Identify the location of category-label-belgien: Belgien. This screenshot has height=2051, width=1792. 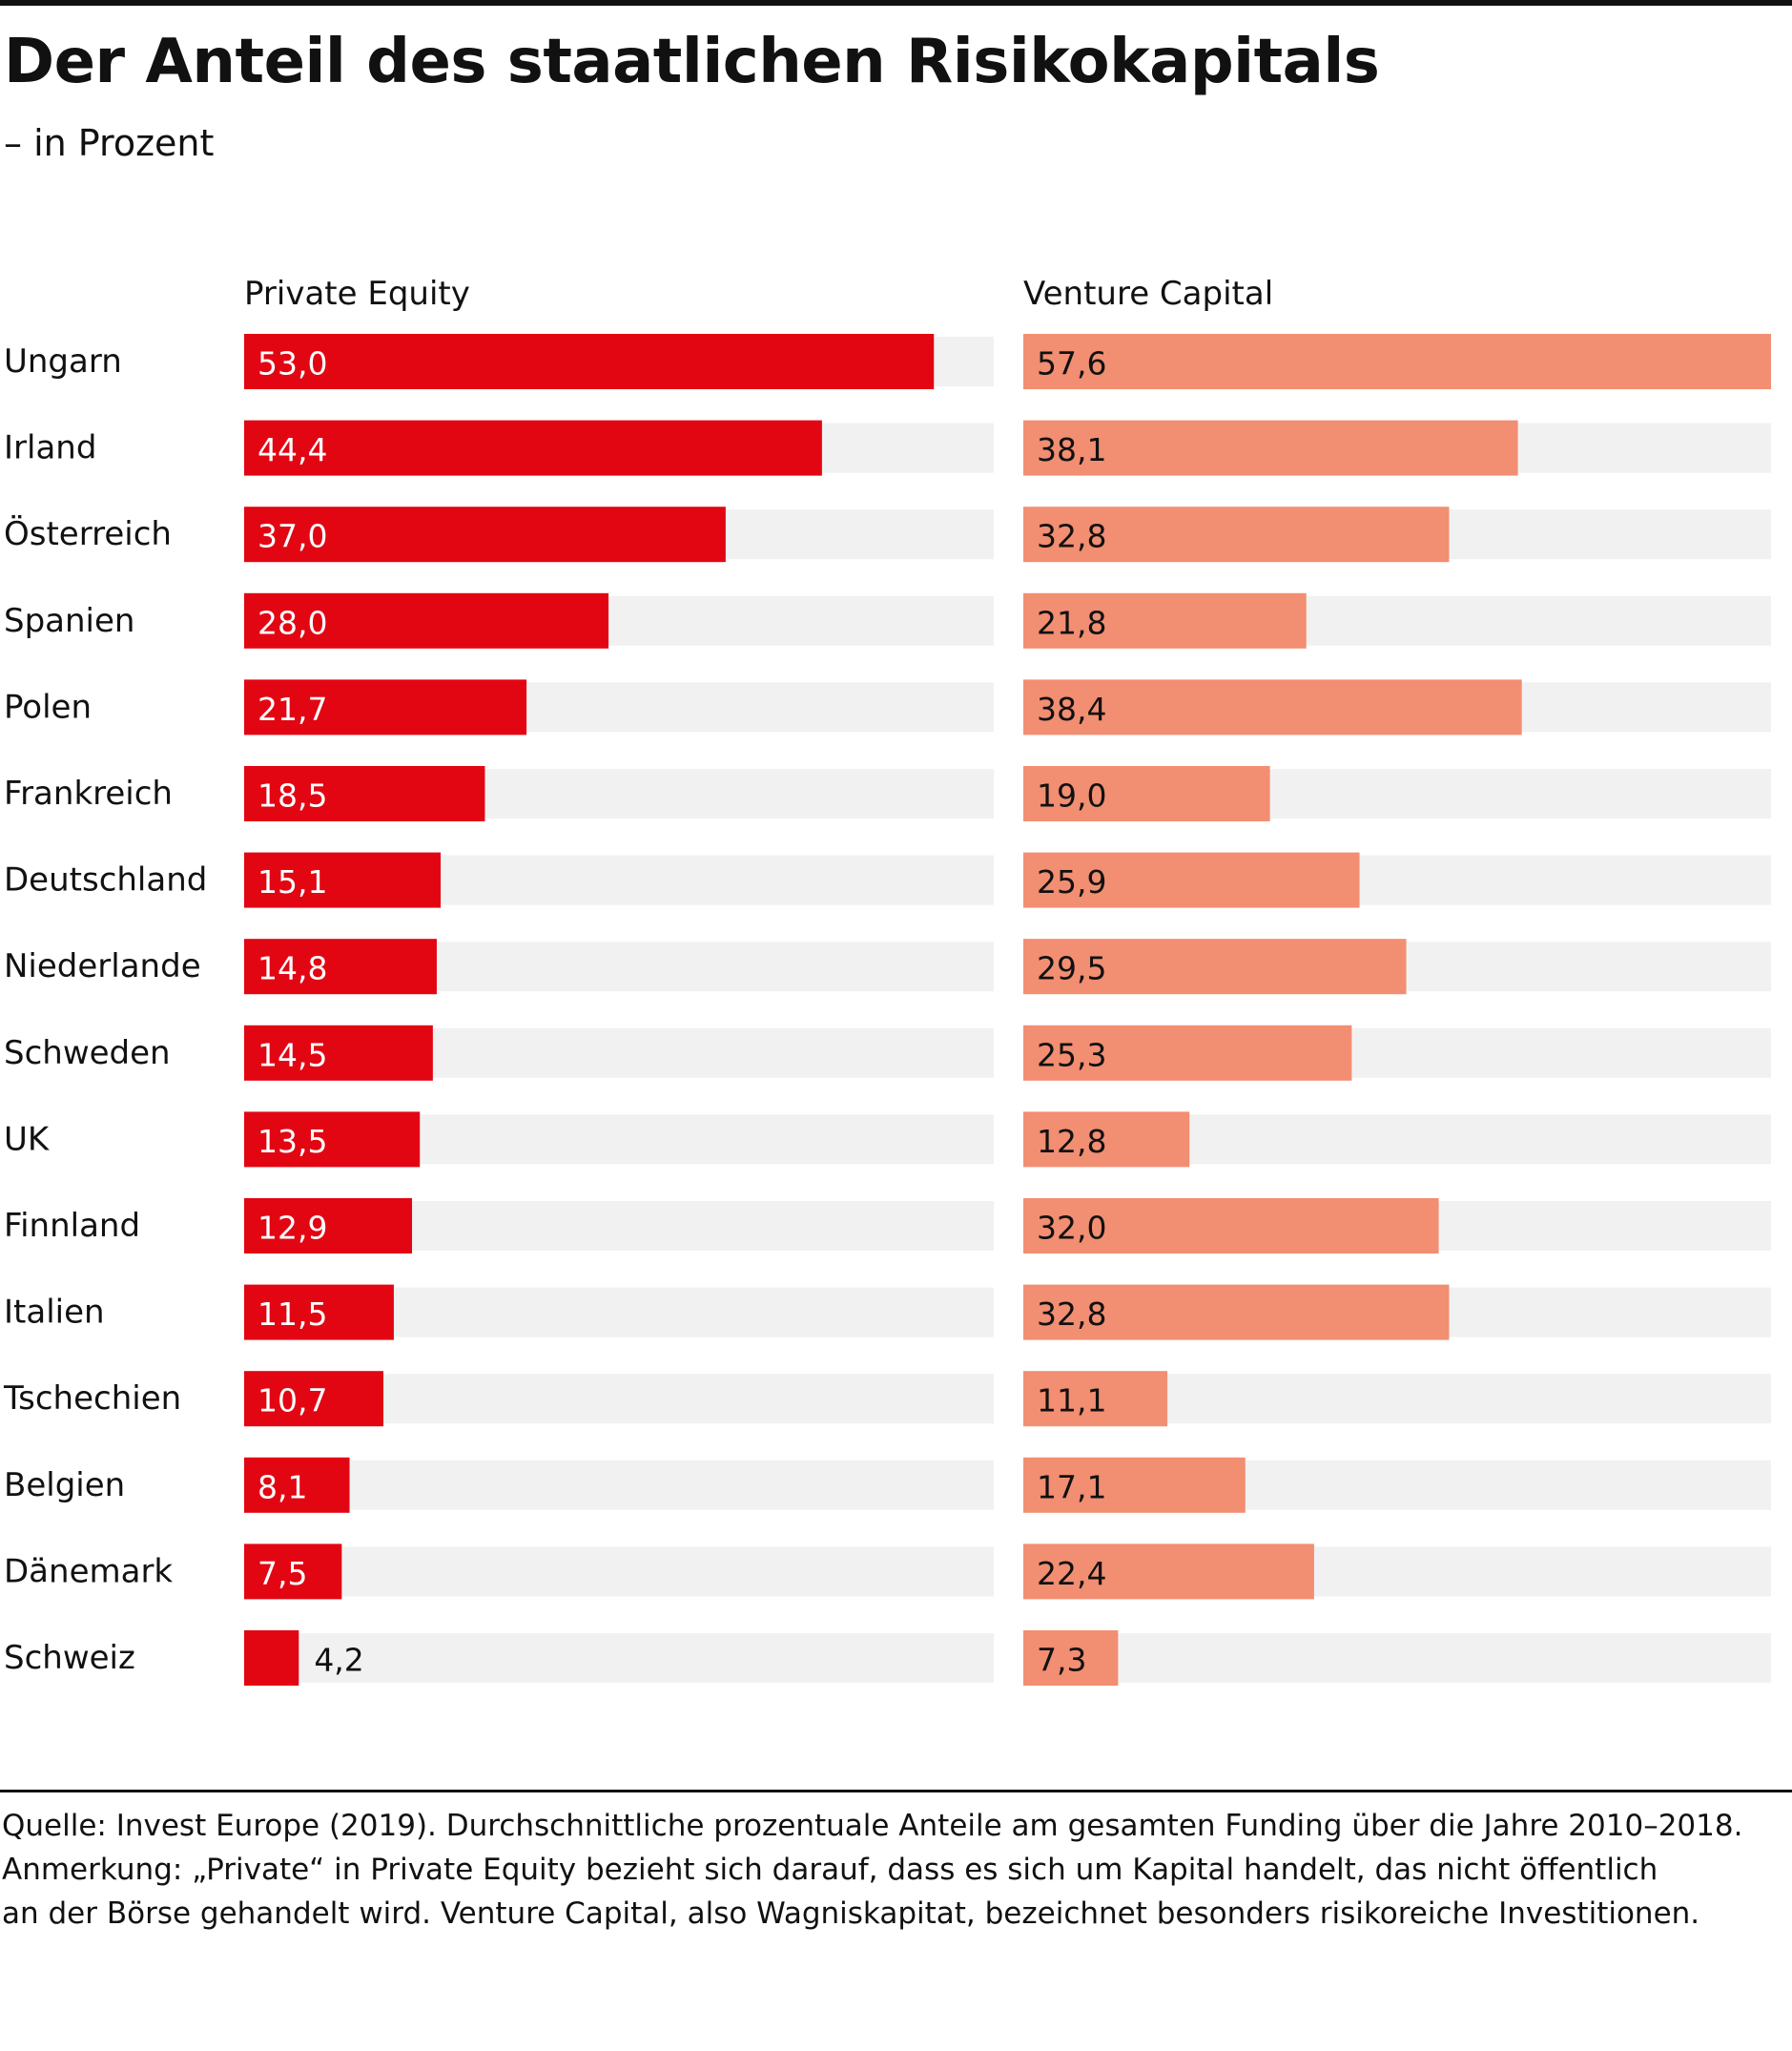
(64, 1485).